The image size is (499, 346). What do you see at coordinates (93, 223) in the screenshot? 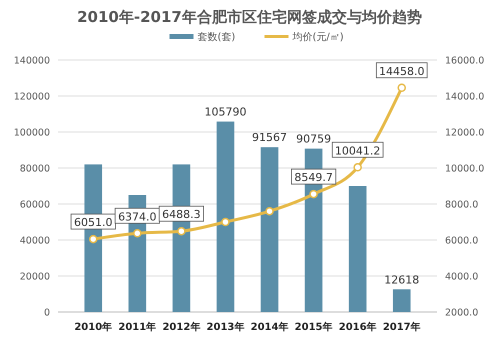
I see `data-label: 6051.0` at bounding box center [93, 223].